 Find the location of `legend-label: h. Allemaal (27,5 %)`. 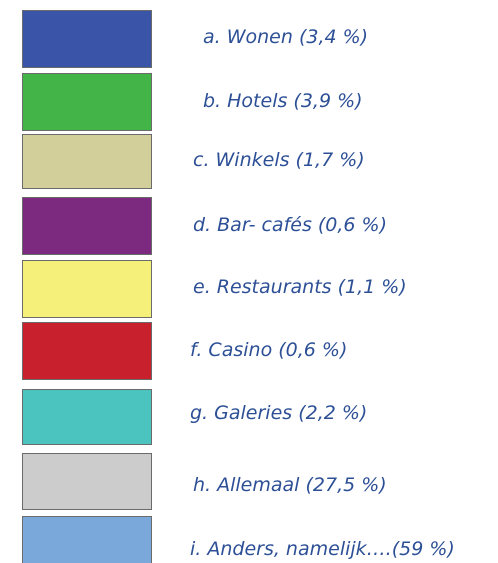

legend-label: h. Allemaal (27,5 %) is located at coordinates (290, 485).